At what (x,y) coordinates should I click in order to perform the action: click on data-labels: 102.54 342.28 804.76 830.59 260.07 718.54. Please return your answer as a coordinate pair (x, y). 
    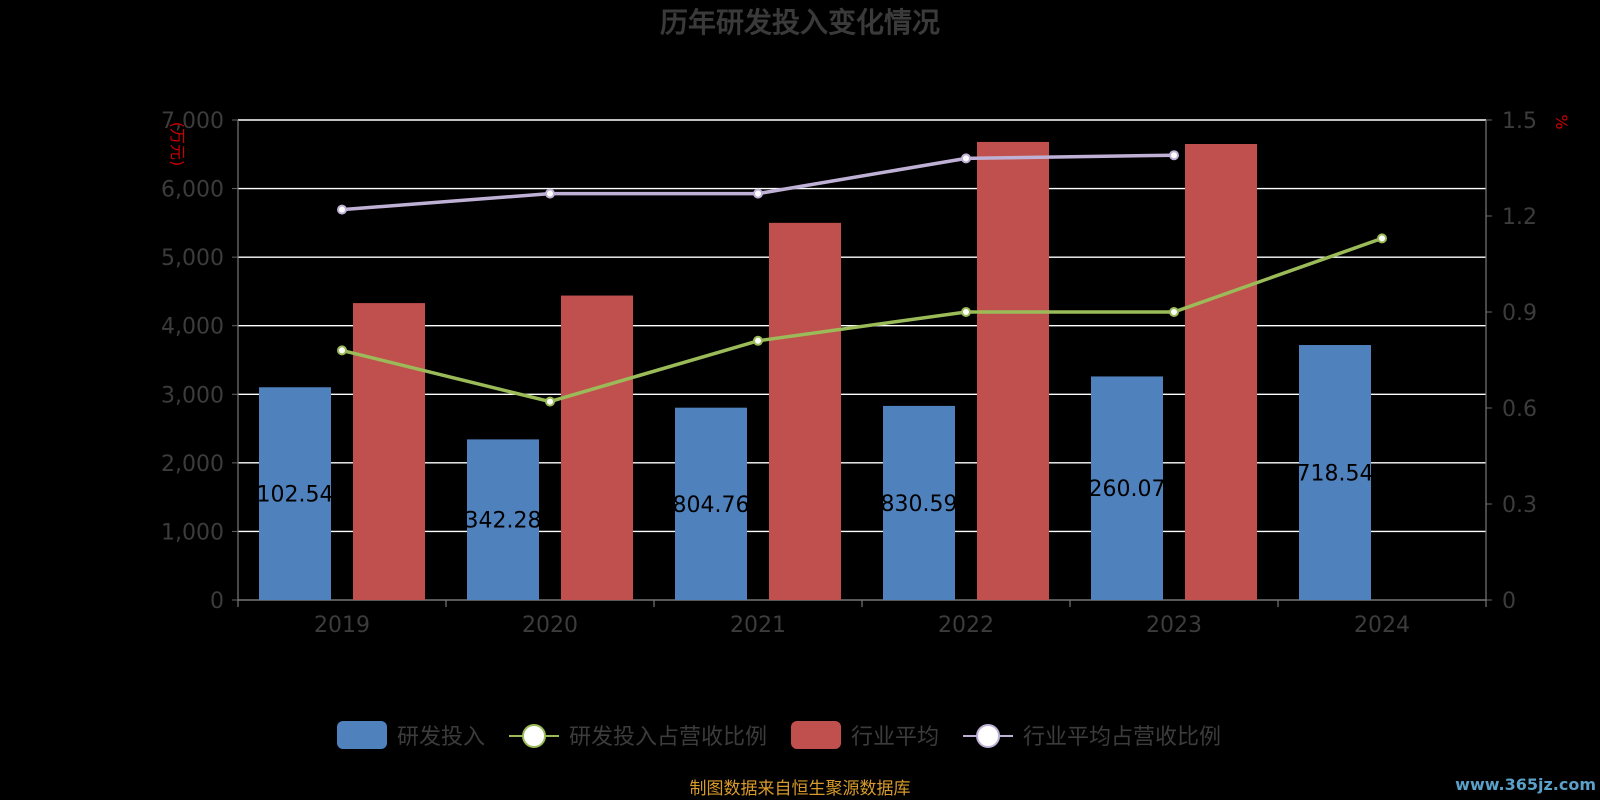
    Looking at the image, I should click on (815, 498).